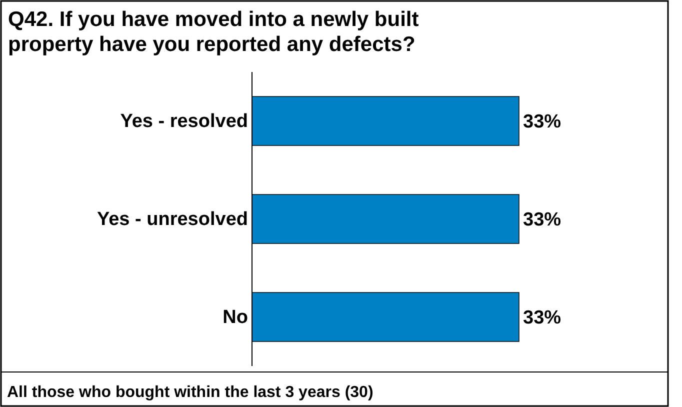  I want to click on chart-title: Q42. If you have moved into a newly built property have you reported any defects?, so click(213, 32).